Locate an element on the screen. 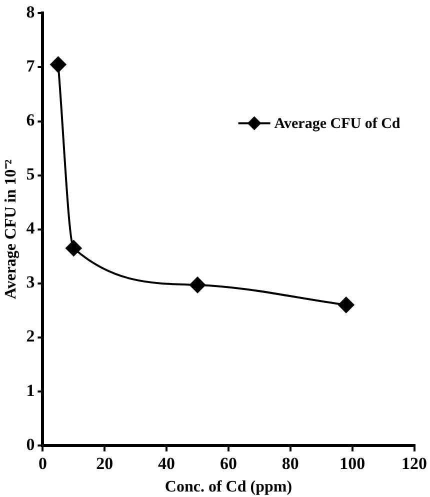  x-tick-label: 80 is located at coordinates (290, 463).